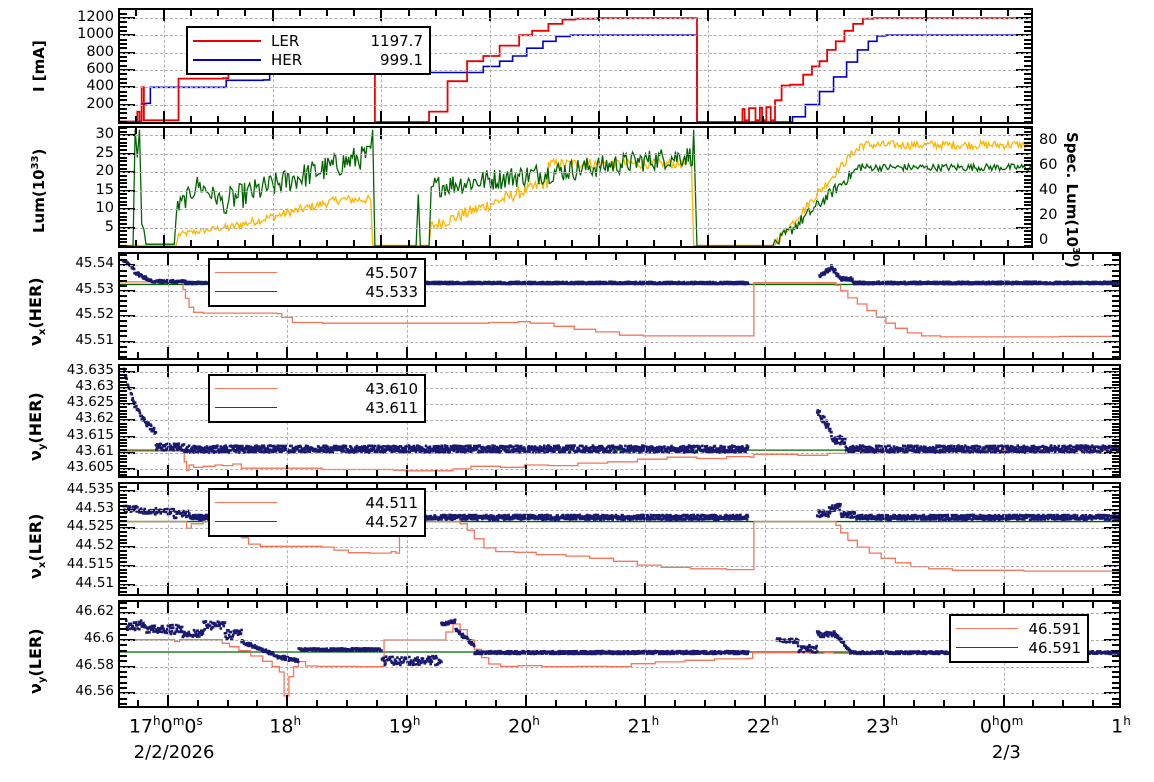 The image size is (1154, 782). Describe the element at coordinates (619, 461) in the screenshot. I see `tune-setpoint-trace` at that location.